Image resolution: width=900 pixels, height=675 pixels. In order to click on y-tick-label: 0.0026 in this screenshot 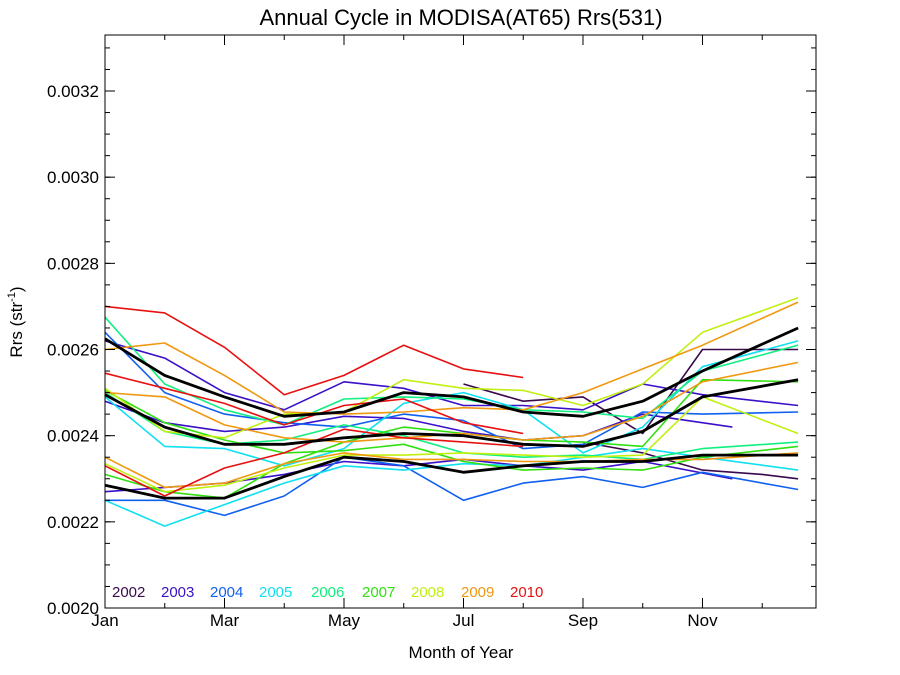, I will do `click(73, 350)`.